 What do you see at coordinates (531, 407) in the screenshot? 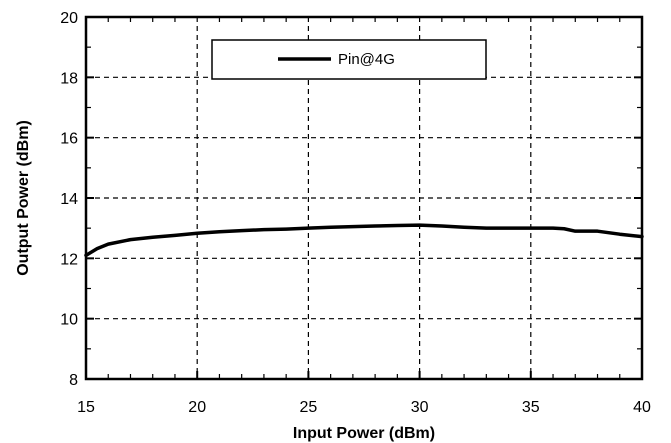
I see `x-tick-label: 35` at bounding box center [531, 407].